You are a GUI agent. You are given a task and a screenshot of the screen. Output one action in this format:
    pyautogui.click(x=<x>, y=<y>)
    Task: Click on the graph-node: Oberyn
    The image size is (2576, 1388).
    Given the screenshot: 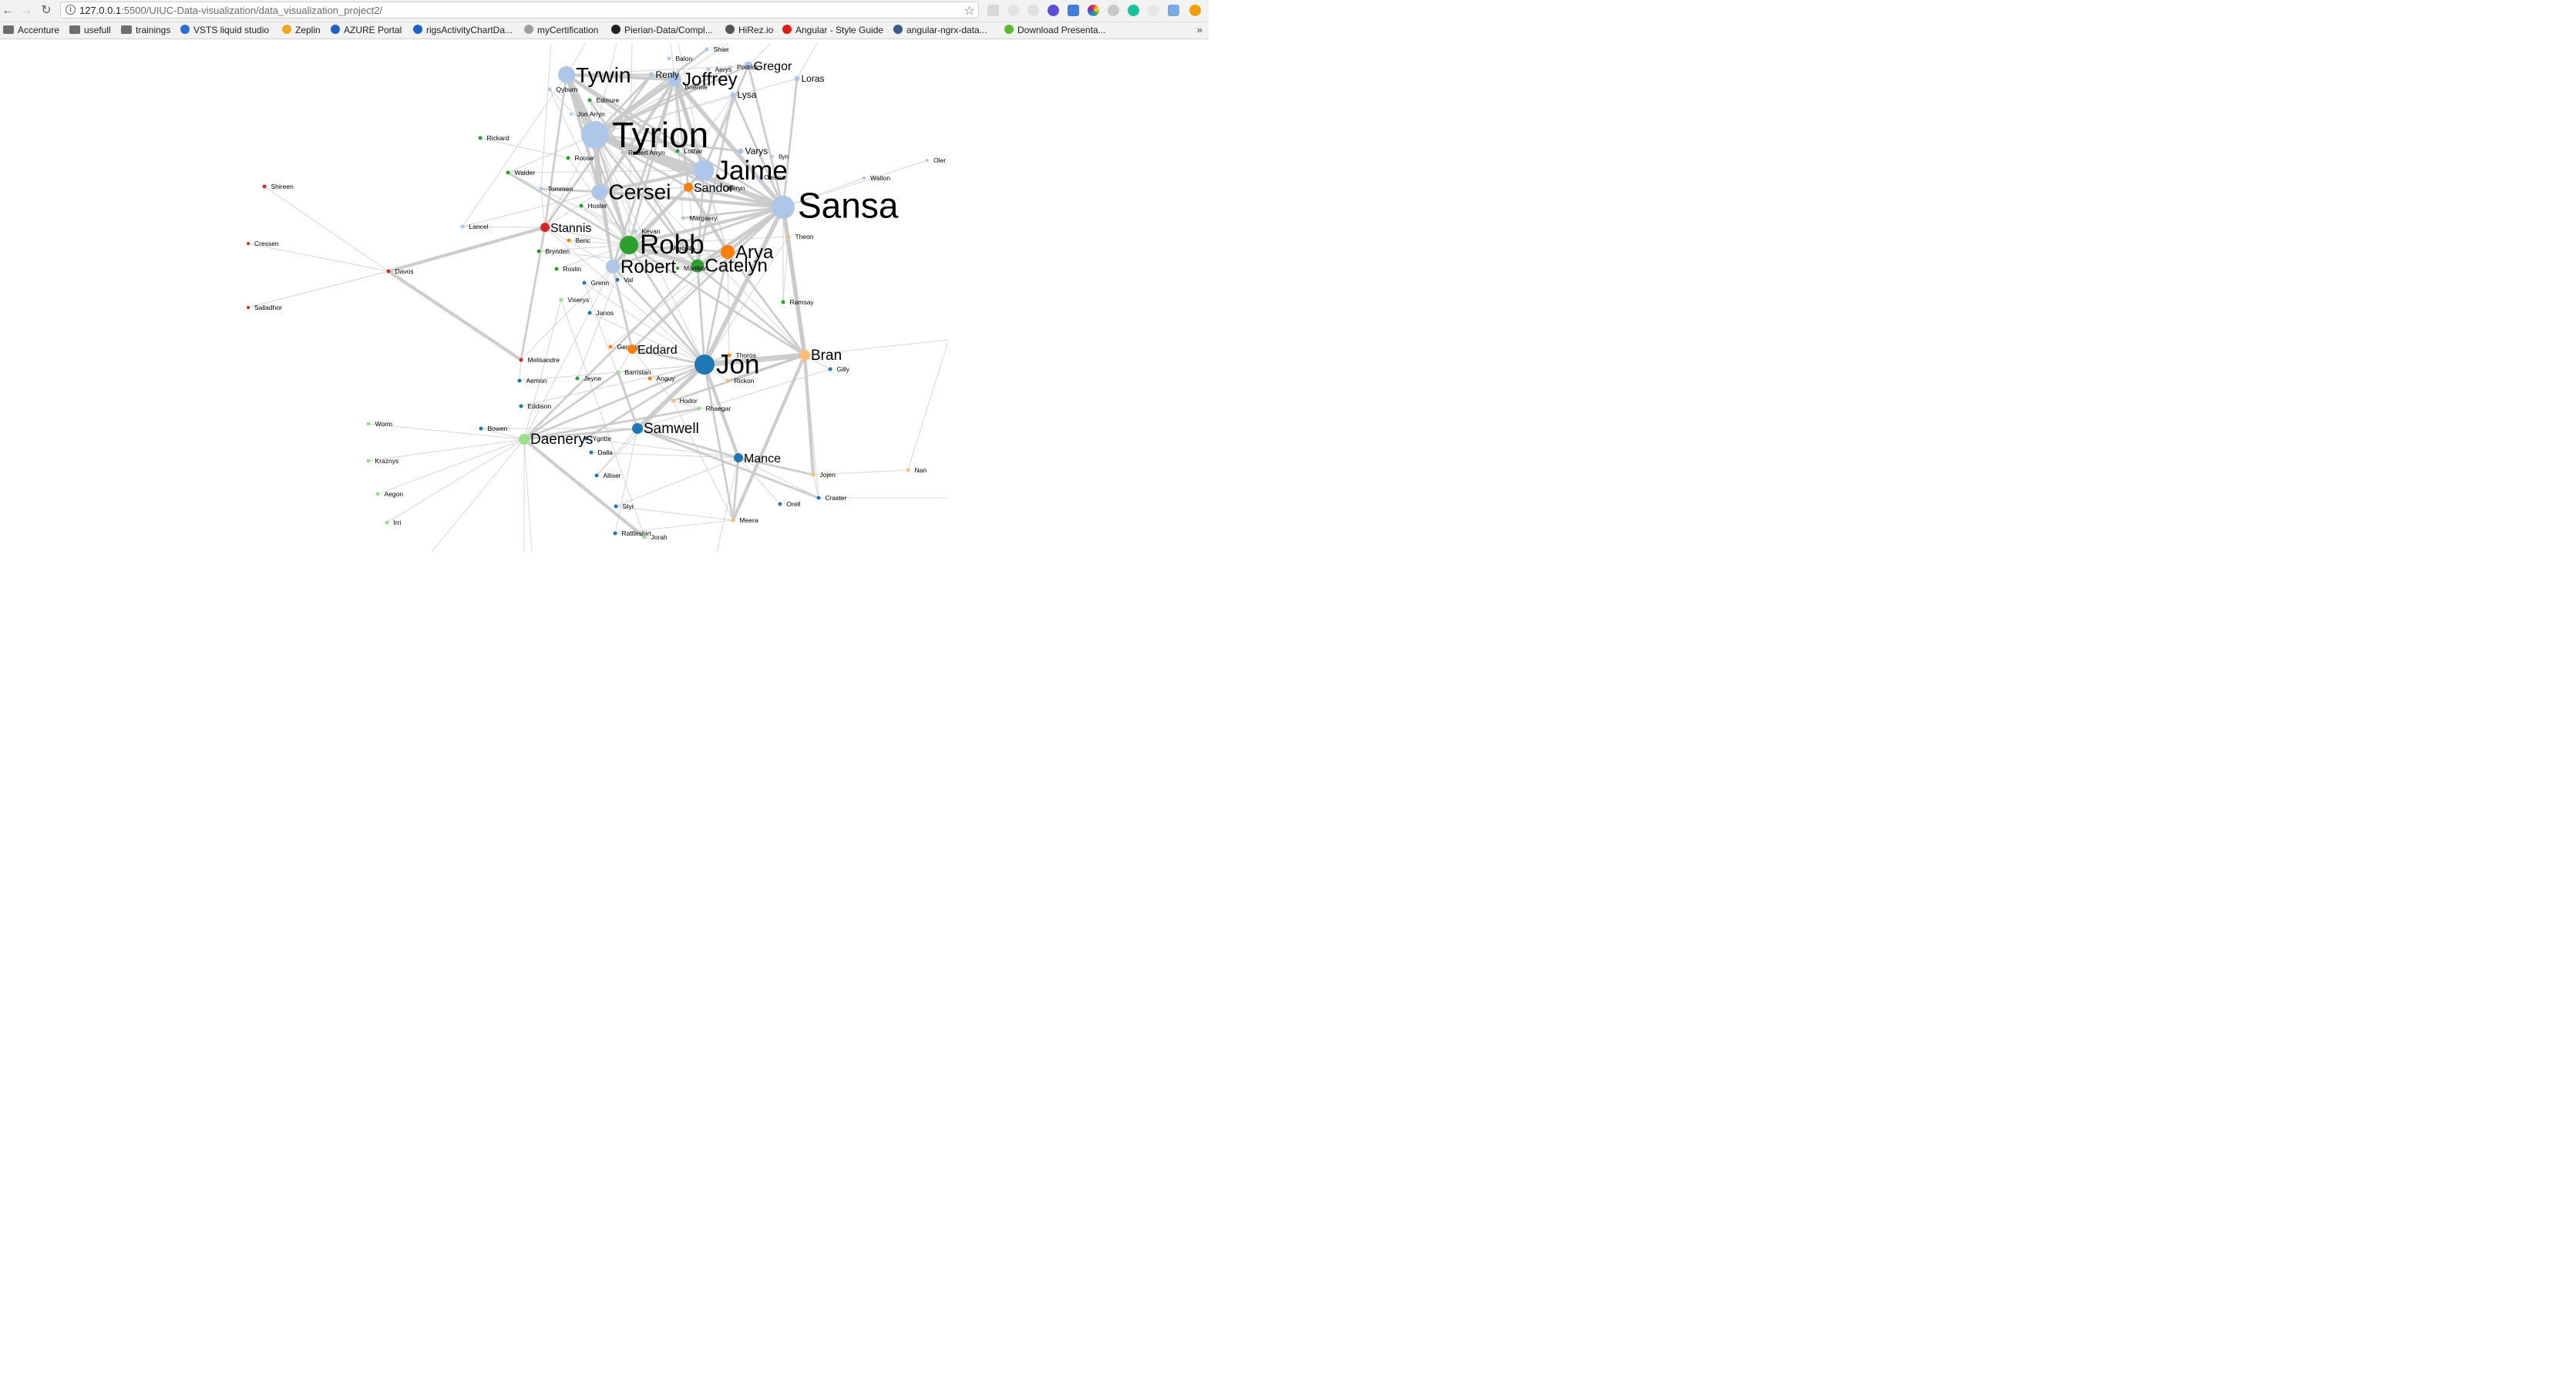 What is the action you would take?
    pyautogui.click(x=730, y=188)
    